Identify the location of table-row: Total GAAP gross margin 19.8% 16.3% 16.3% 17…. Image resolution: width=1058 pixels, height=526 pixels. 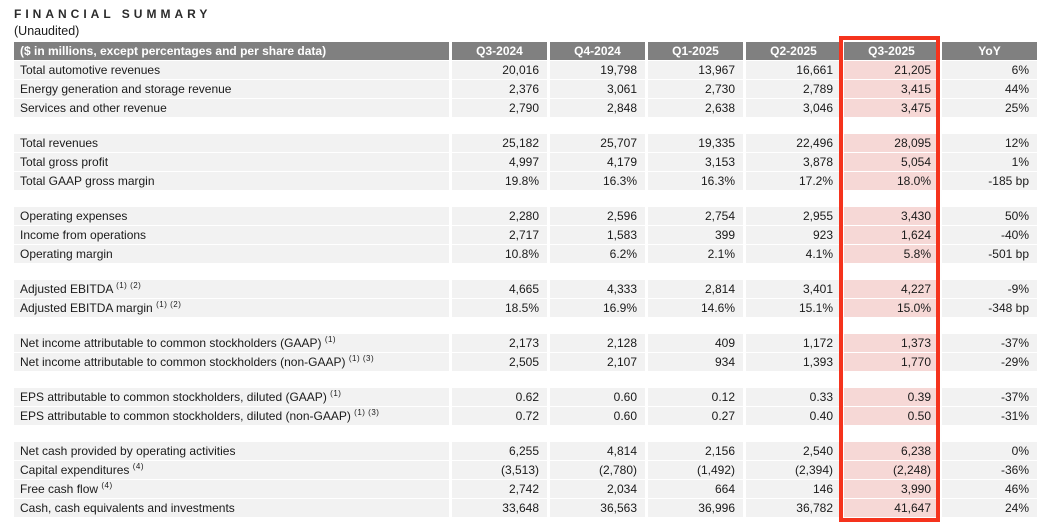
(525, 181).